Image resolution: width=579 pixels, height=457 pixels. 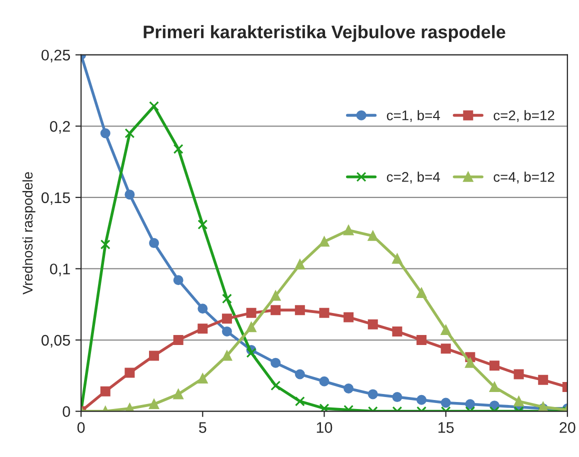 I want to click on chart-title: Primeri karakteristika Vejbulove raspodele, so click(x=325, y=33).